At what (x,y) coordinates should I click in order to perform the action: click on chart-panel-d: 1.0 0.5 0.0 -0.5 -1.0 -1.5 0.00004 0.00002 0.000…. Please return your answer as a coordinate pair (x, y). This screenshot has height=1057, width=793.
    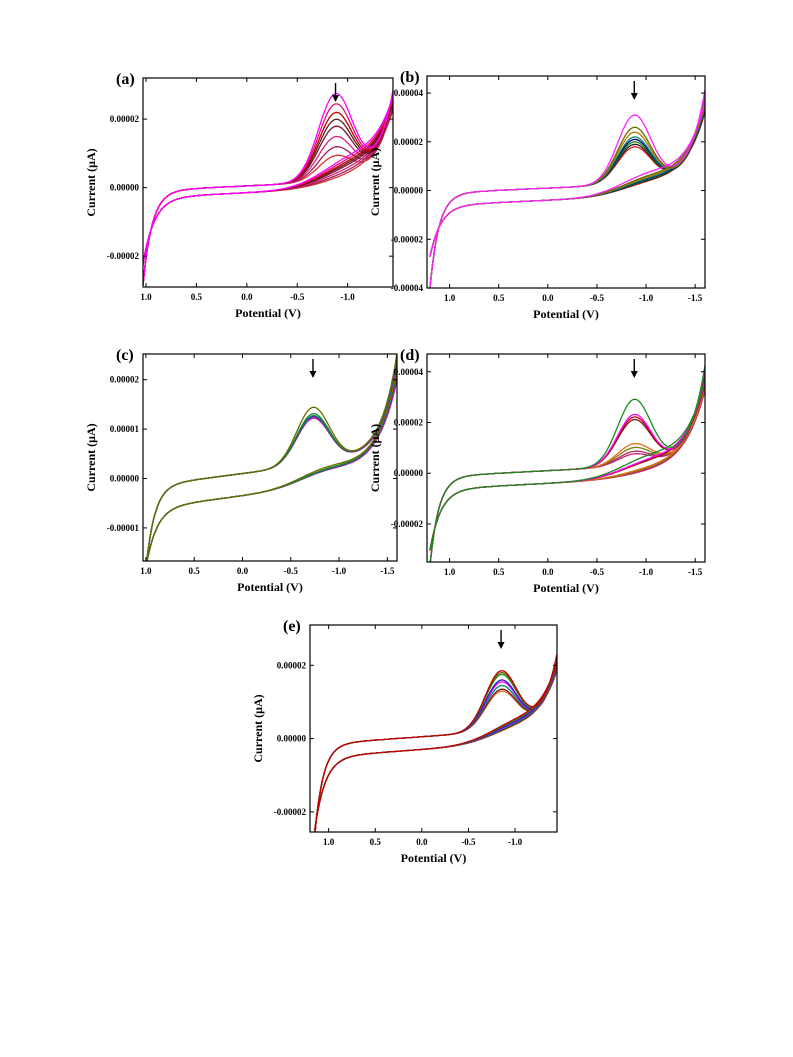
    Looking at the image, I should click on (537, 471).